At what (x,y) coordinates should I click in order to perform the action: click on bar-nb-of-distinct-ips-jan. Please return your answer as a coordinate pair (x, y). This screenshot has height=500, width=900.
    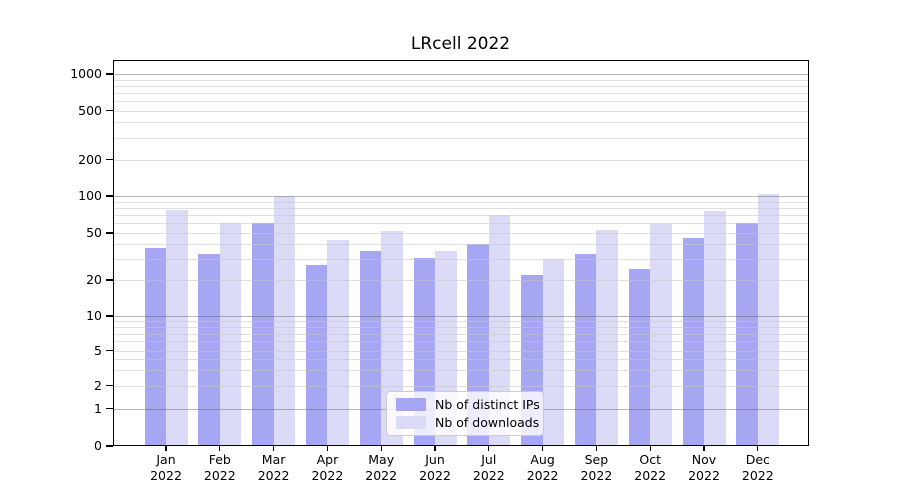
    Looking at the image, I should click on (155, 347).